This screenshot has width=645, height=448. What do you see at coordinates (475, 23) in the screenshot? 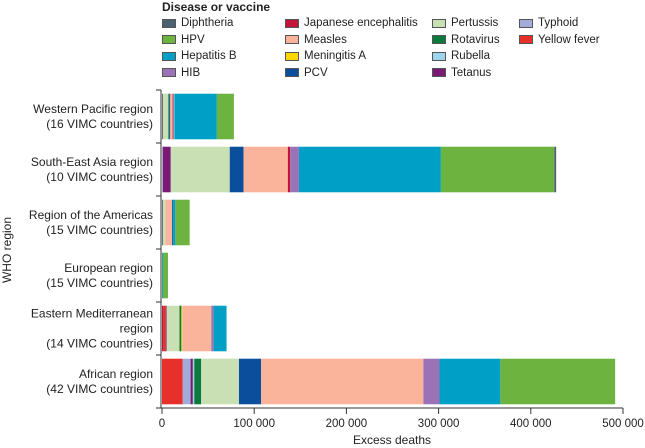
I see `legend-label: Pertussis` at bounding box center [475, 23].